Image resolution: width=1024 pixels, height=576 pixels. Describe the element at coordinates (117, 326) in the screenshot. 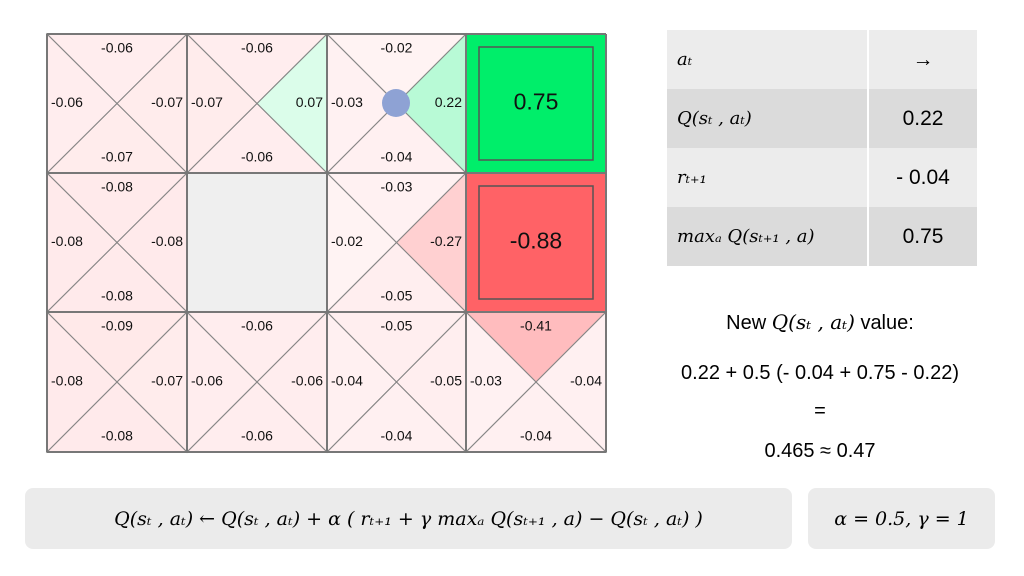

I see `q-value: -0.09` at that location.